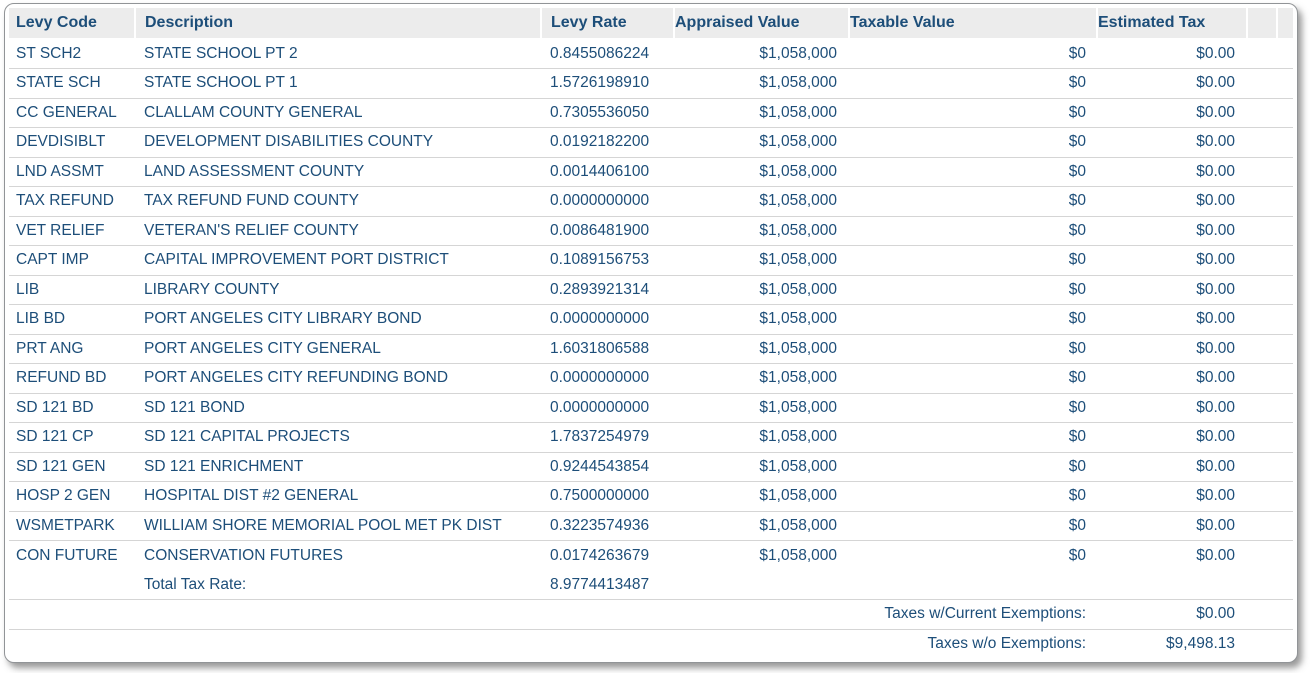  I want to click on levy-rate-cell: 0.3223574936, so click(607, 526).